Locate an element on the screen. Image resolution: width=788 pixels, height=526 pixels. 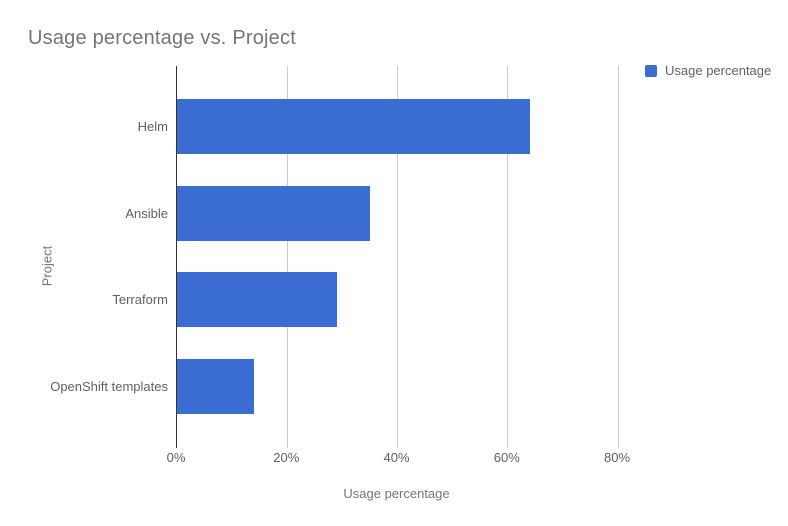
category-label-openshift-templates: OpenShift templates is located at coordinates (109, 386).